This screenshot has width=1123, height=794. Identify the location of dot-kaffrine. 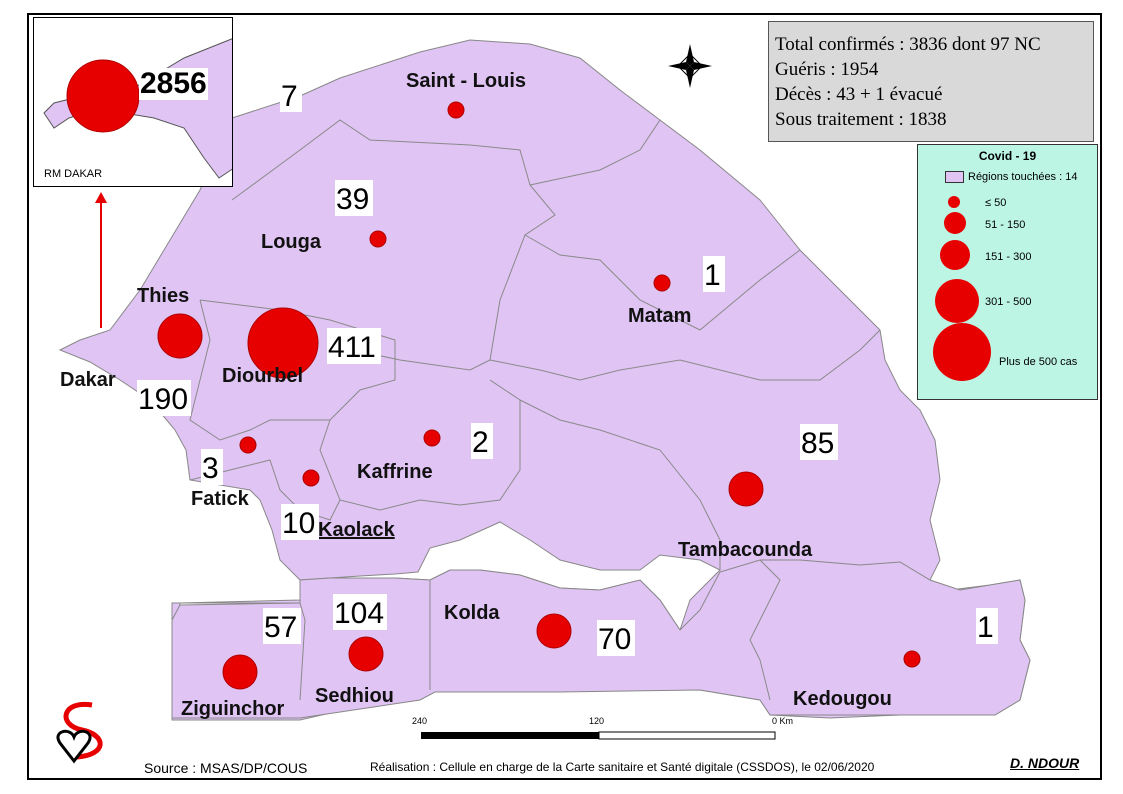
(432, 438).